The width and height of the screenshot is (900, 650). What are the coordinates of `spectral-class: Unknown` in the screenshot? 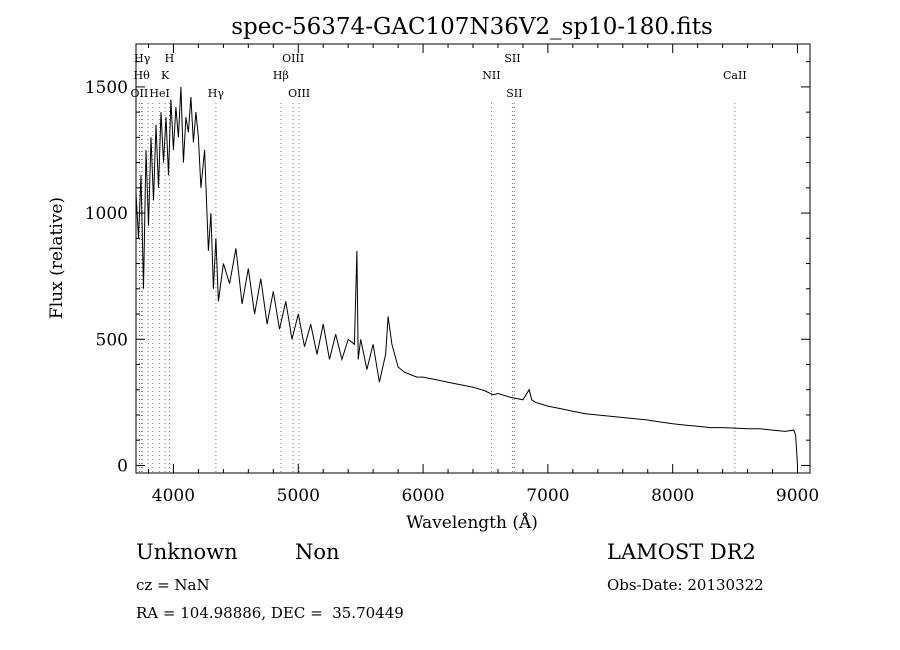 It's located at (187, 552).